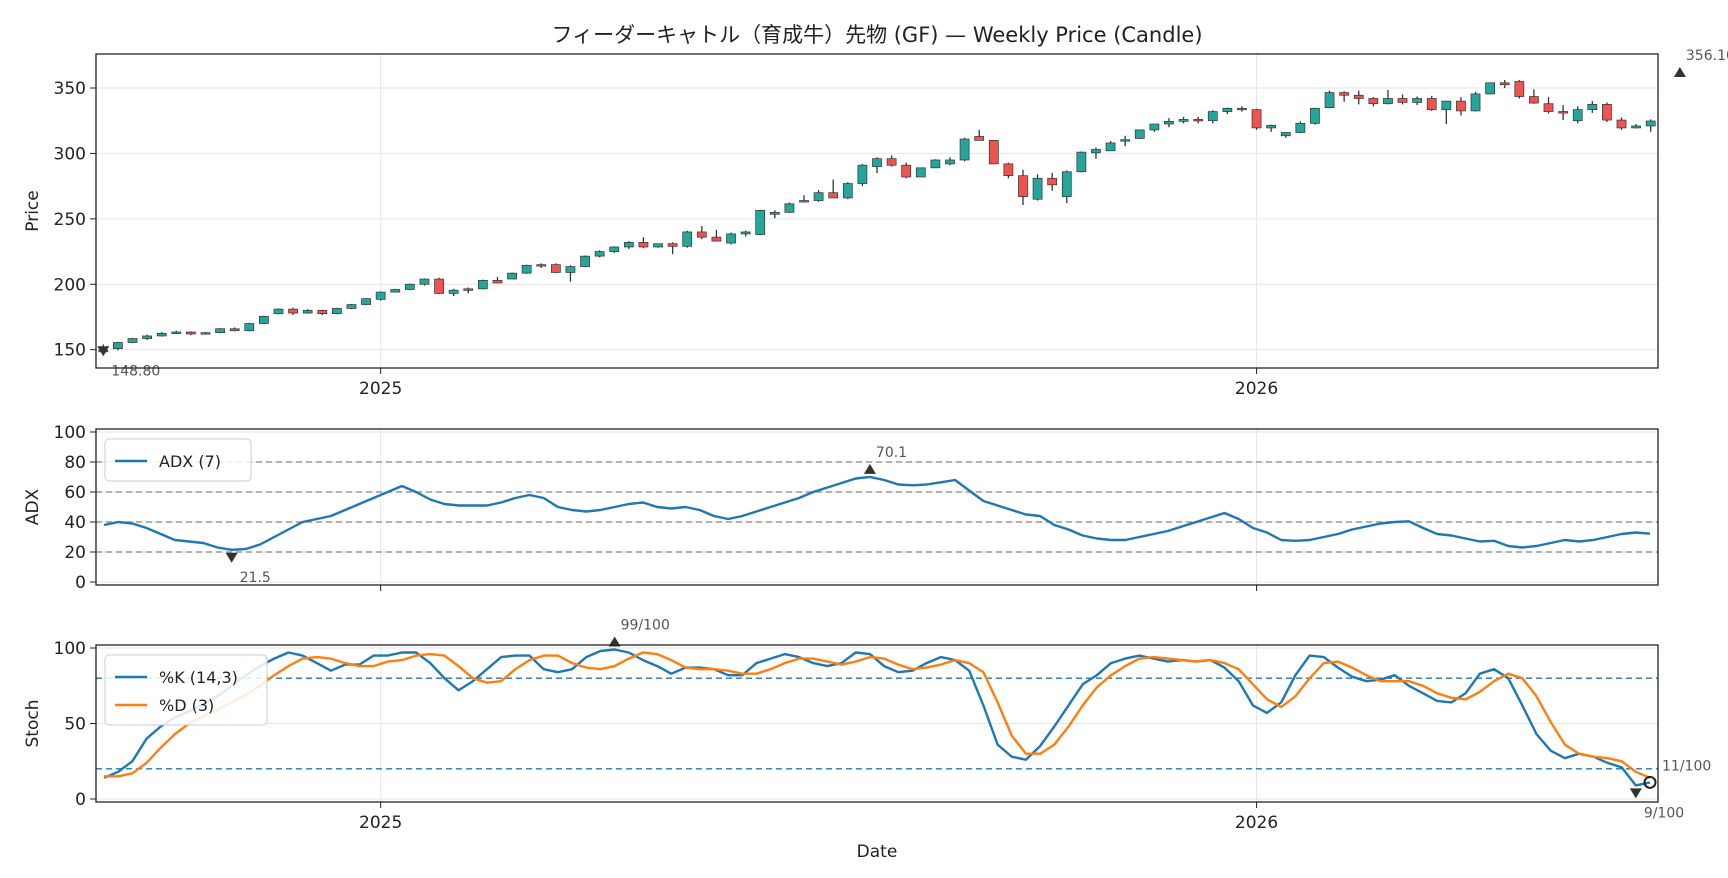  I want to click on adx-marker-up, so click(869, 468).